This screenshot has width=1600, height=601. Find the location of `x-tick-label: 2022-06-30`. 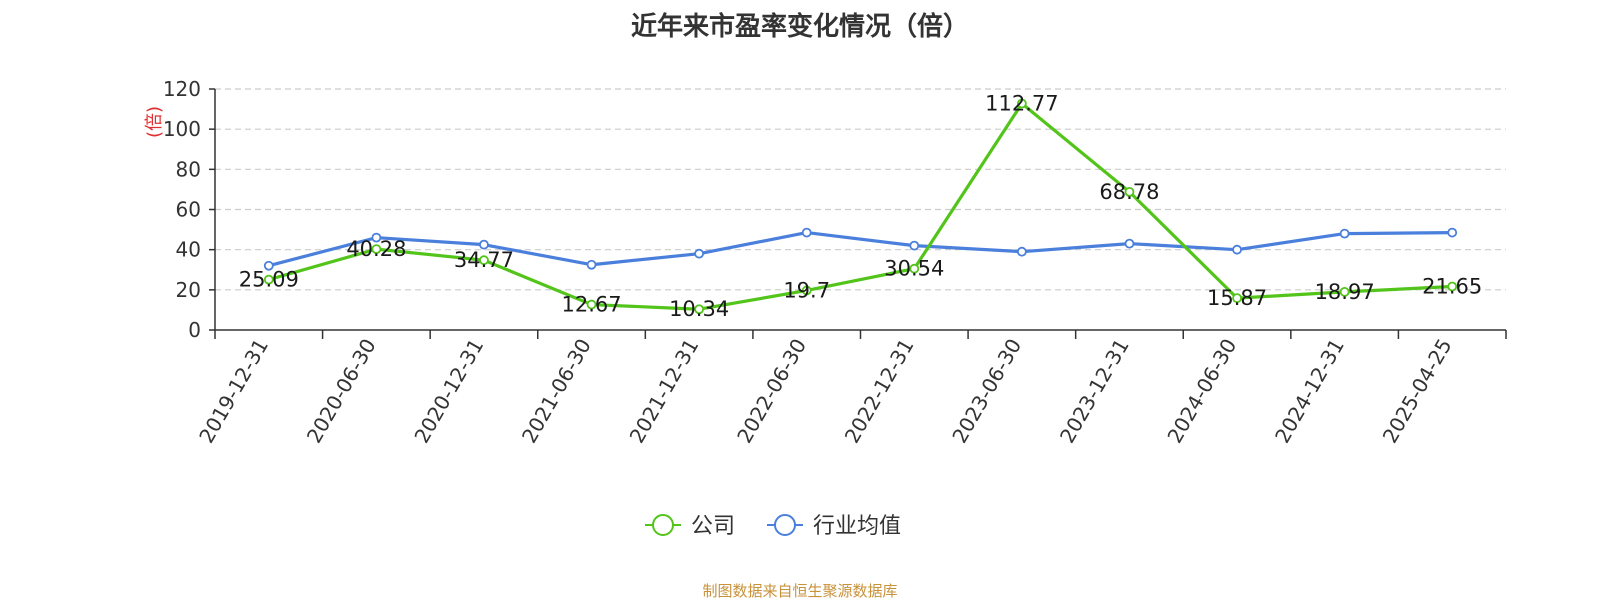

x-tick-label: 2022-06-30 is located at coordinates (771, 391).